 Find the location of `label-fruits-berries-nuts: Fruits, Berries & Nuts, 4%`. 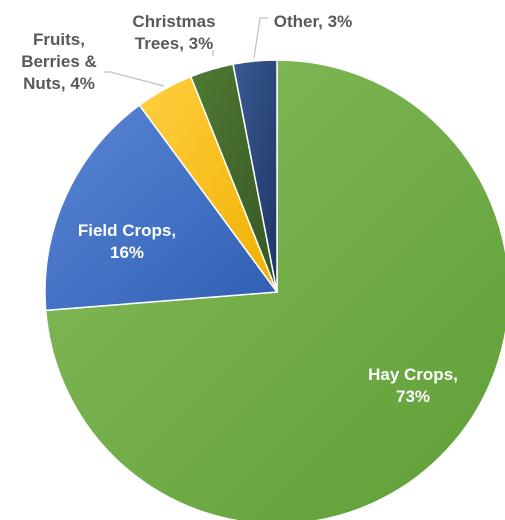

label-fruits-berries-nuts: Fruits, Berries & Nuts, 4% is located at coordinates (59, 61).